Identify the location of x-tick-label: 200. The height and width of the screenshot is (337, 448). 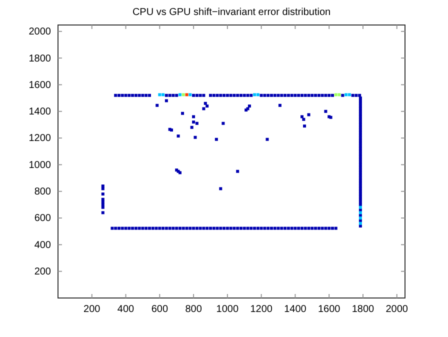
(92, 310).